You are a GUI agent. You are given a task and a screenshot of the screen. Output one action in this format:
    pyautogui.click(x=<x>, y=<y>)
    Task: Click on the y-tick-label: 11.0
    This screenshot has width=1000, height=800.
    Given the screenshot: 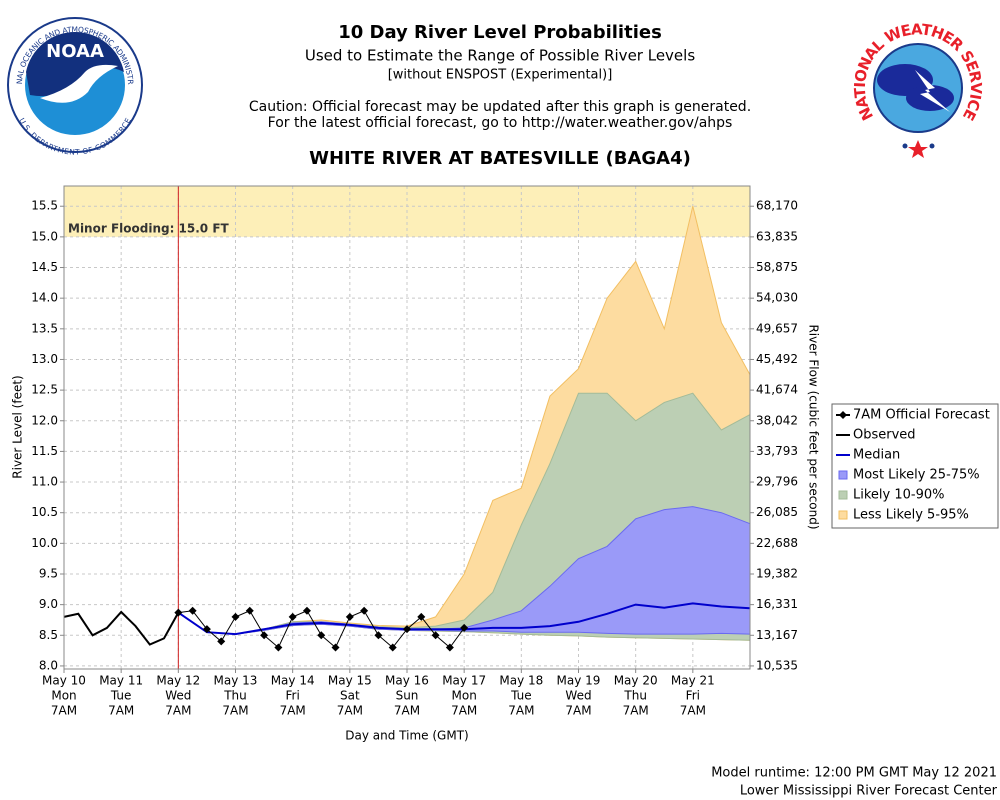 What is the action you would take?
    pyautogui.click(x=44, y=482)
    